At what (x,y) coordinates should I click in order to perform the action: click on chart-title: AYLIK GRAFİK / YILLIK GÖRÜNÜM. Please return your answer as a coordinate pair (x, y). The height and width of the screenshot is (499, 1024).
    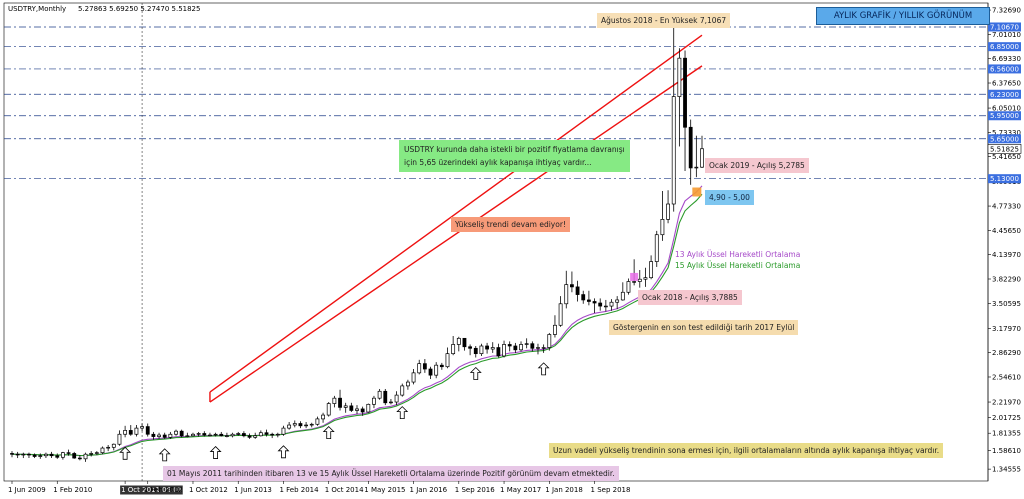
    Looking at the image, I should click on (903, 16).